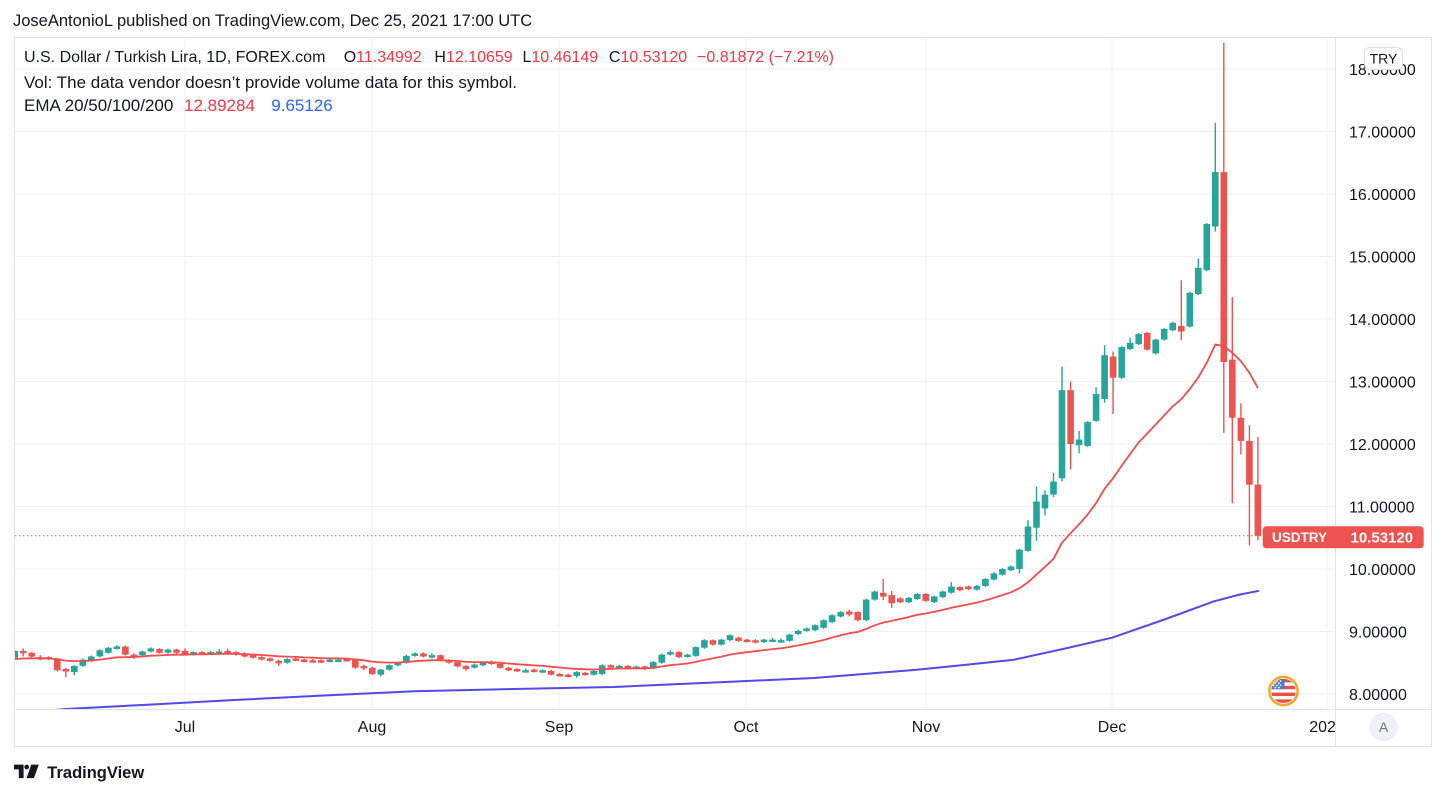  Describe the element at coordinates (1327, 727) in the screenshot. I see `svg-text: 2022` at that location.